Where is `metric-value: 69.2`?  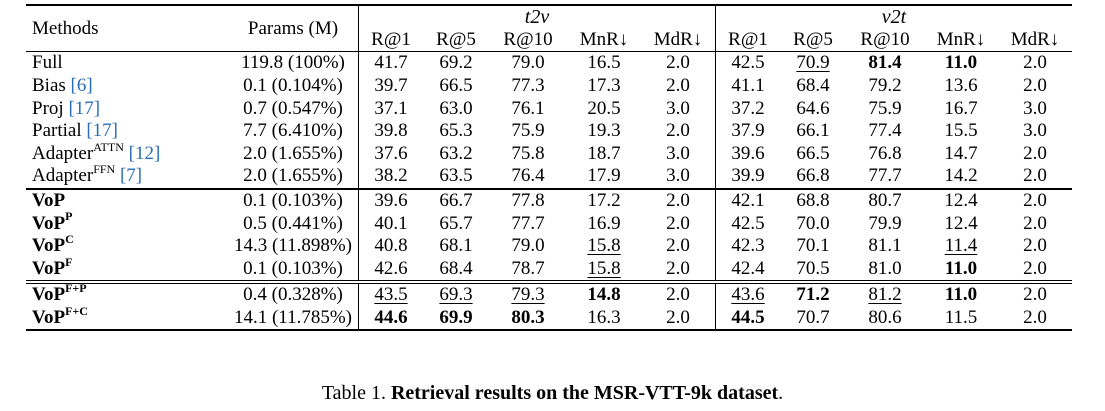
metric-value: 69.2 is located at coordinates (456, 63).